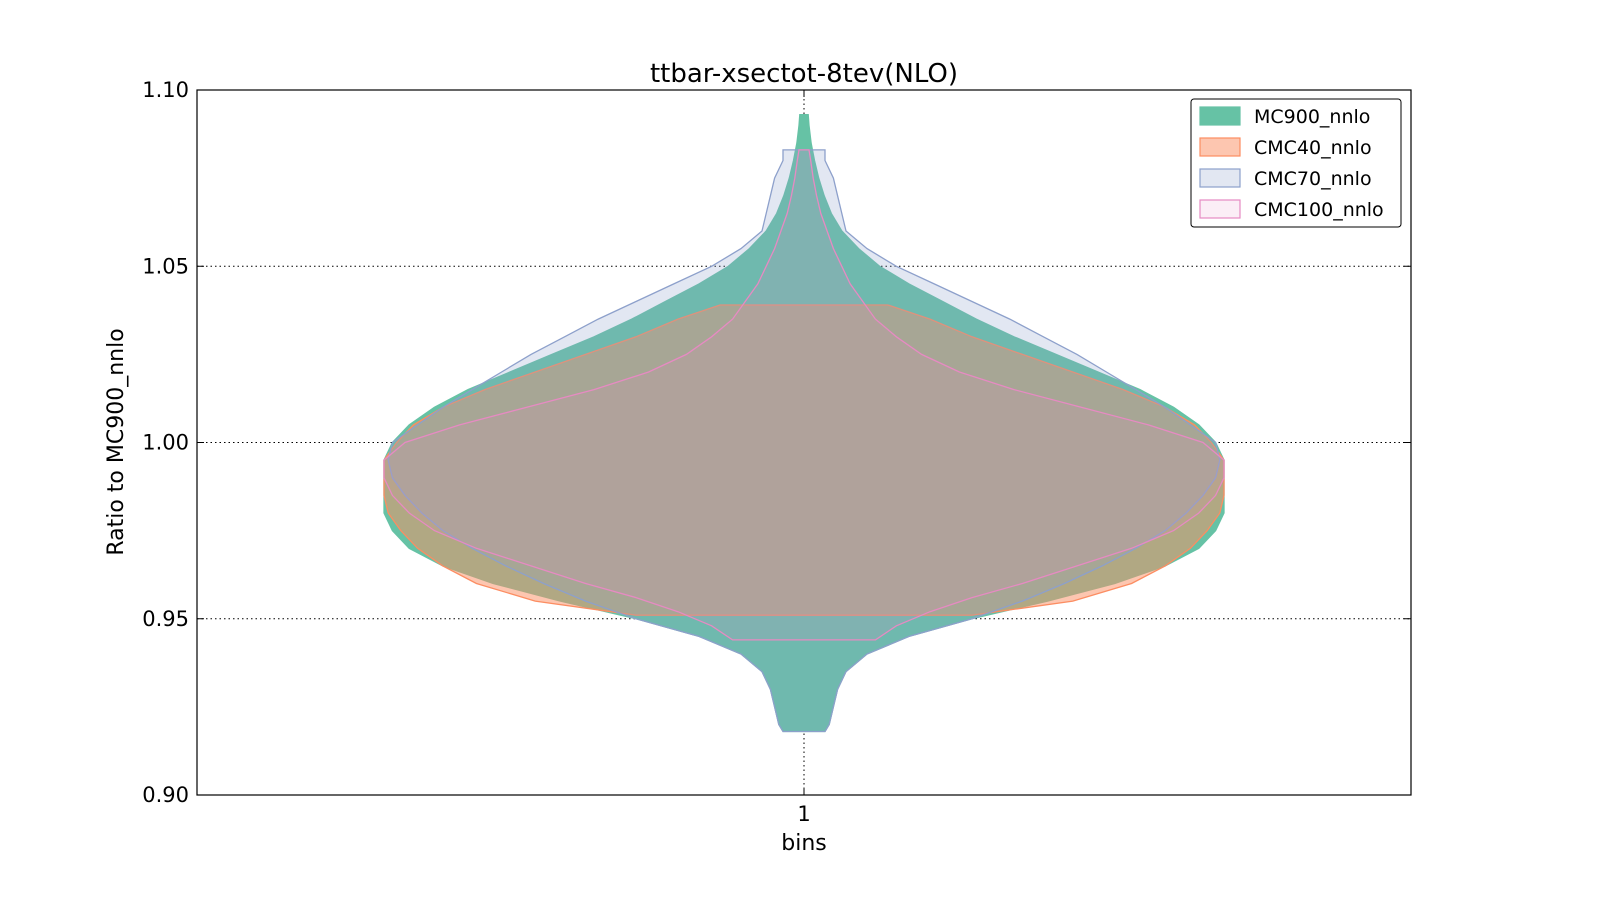 This screenshot has height=900, width=1600. I want to click on legend-box, so click(1296, 163).